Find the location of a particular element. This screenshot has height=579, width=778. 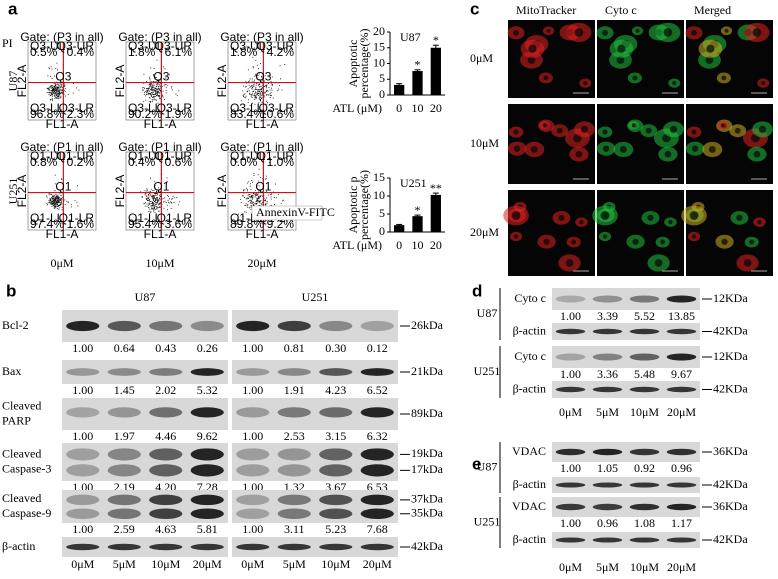

channel-header: Cyto c is located at coordinates (621, 10).